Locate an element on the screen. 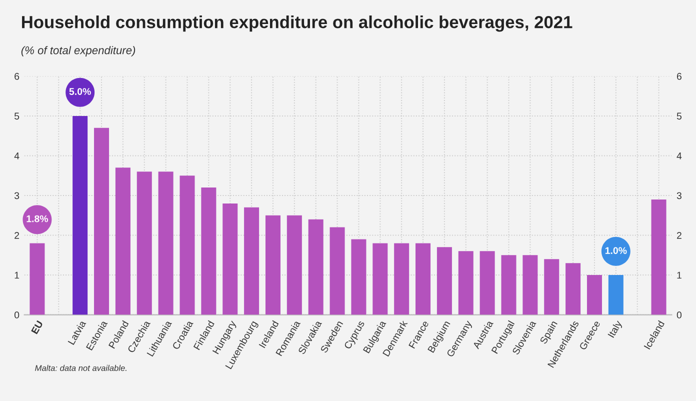 Image resolution: width=696 pixels, height=401 pixels. x-tick-label: EU is located at coordinates (37, 327).